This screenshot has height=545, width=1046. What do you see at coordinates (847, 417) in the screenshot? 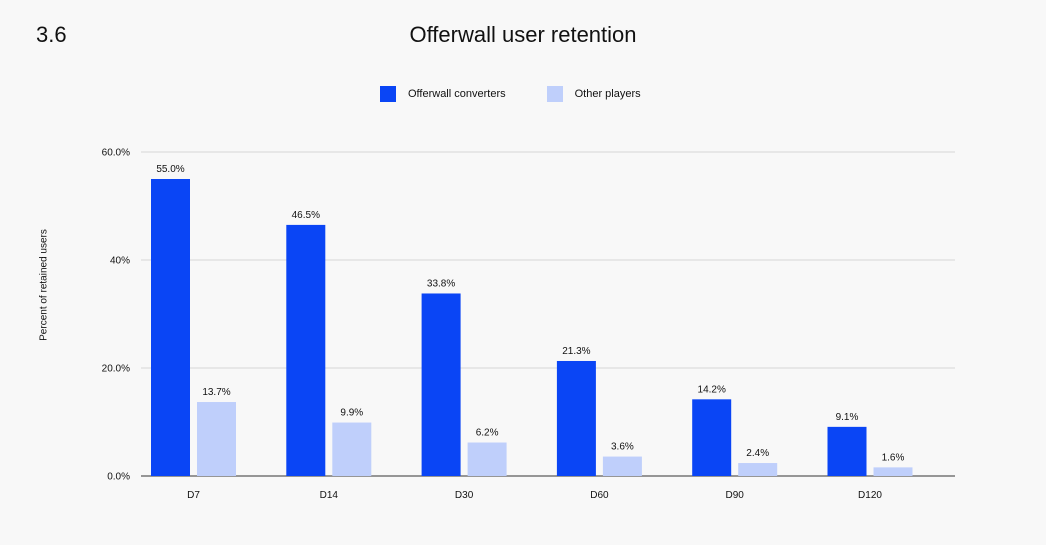
I see `data-label: 9.1%` at bounding box center [847, 417].